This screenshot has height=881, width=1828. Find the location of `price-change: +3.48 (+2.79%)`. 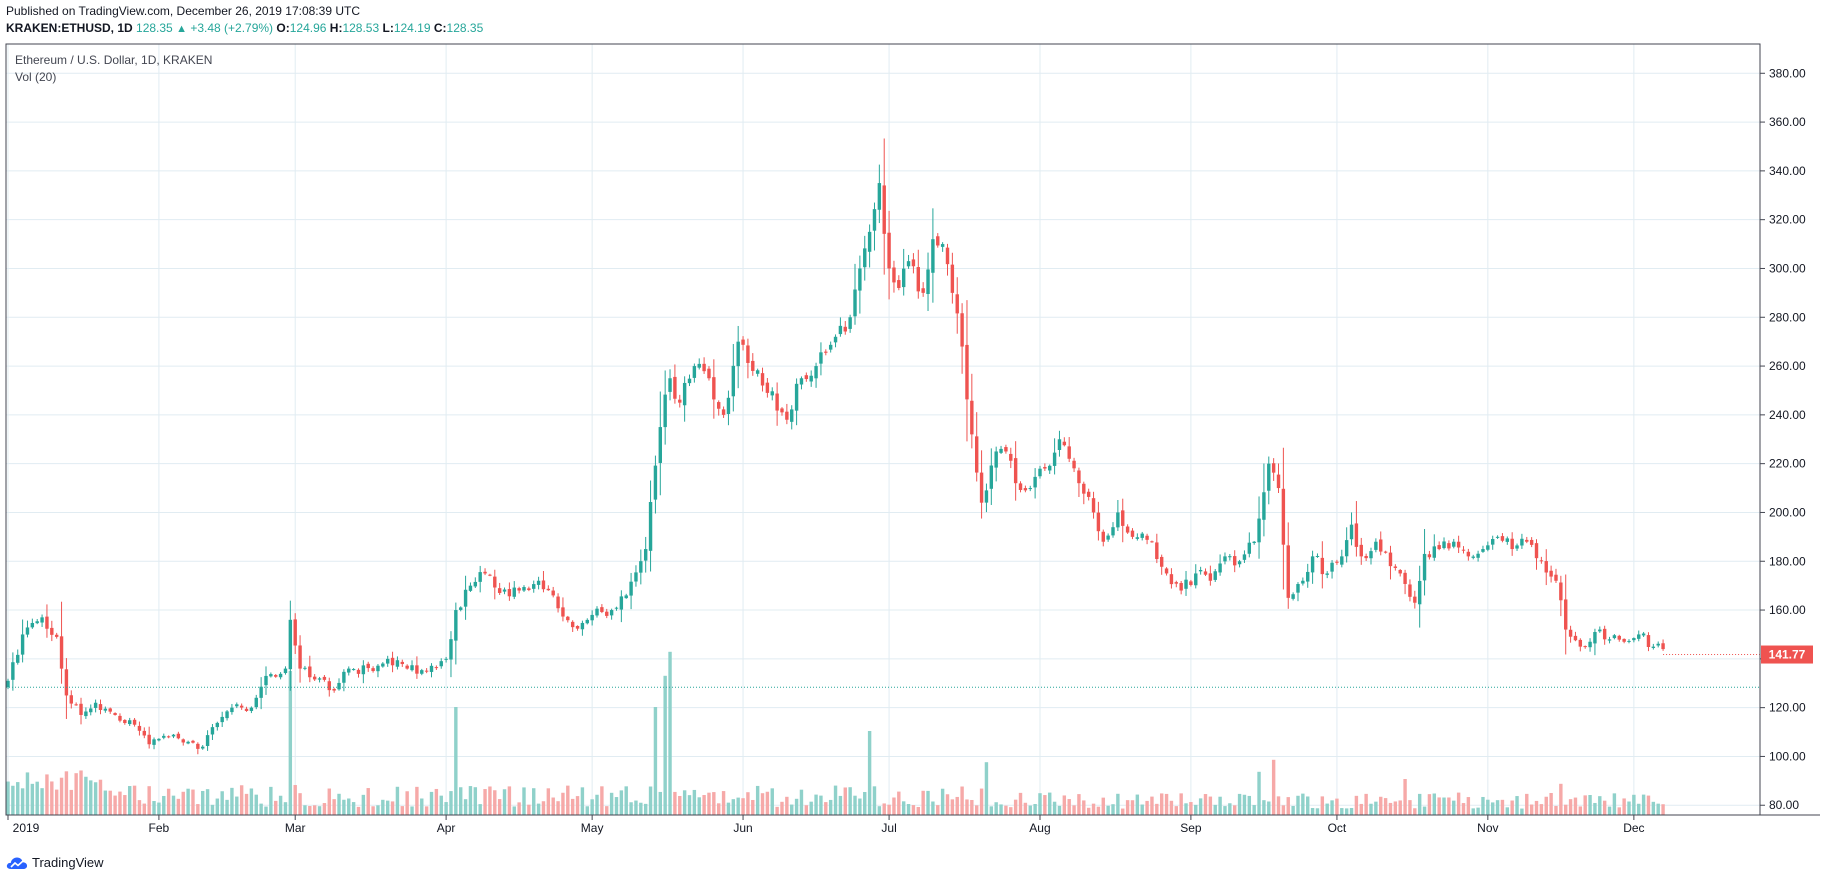

price-change: +3.48 (+2.79%) is located at coordinates (232, 28).